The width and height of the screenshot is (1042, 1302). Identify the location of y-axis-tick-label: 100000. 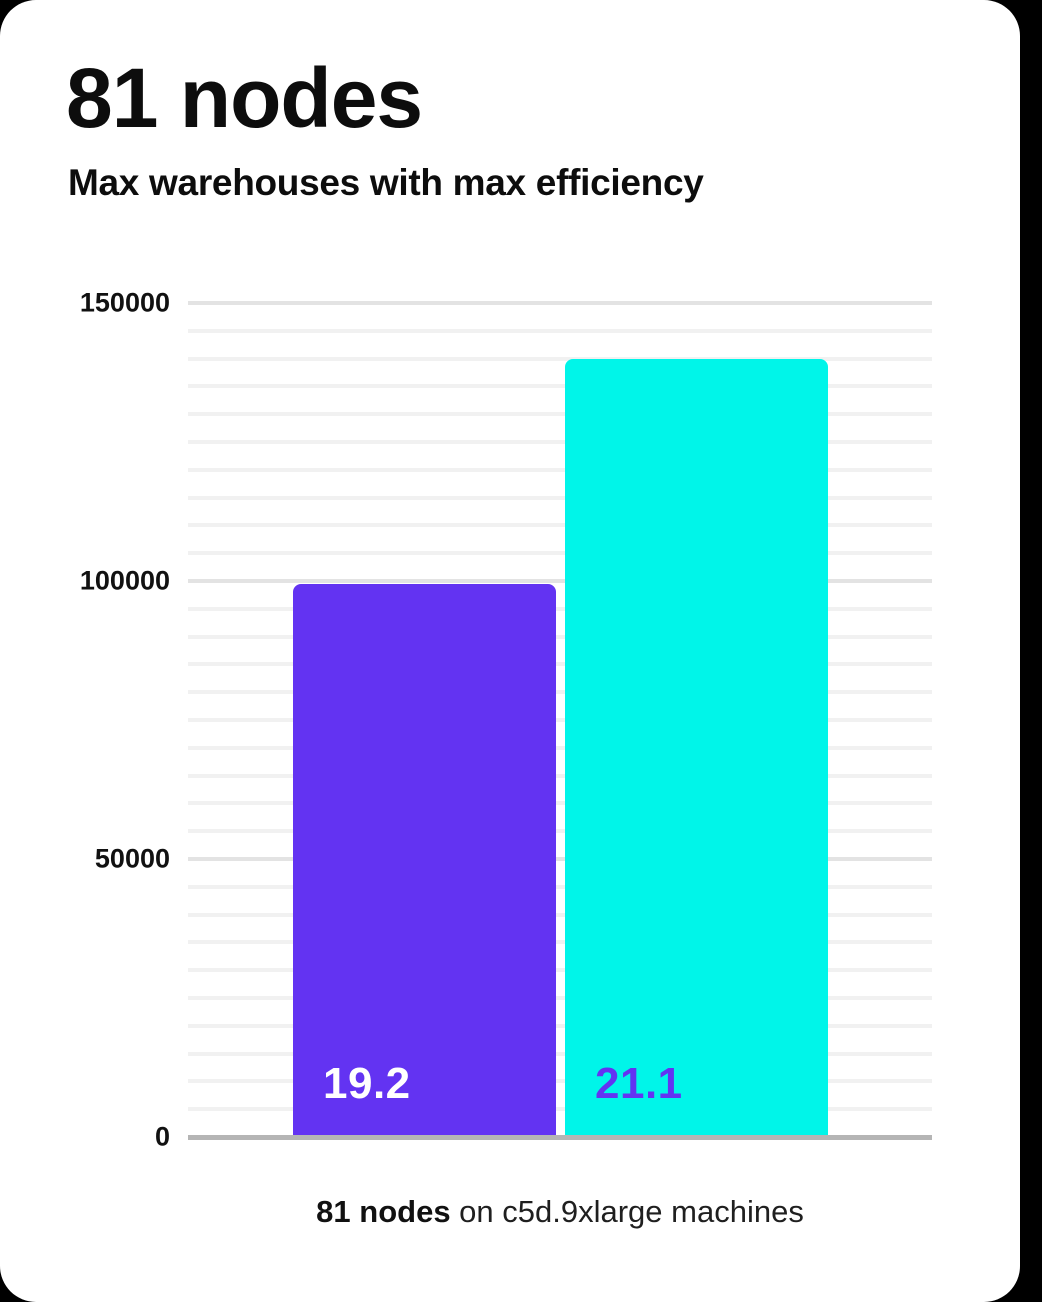
(124, 580).